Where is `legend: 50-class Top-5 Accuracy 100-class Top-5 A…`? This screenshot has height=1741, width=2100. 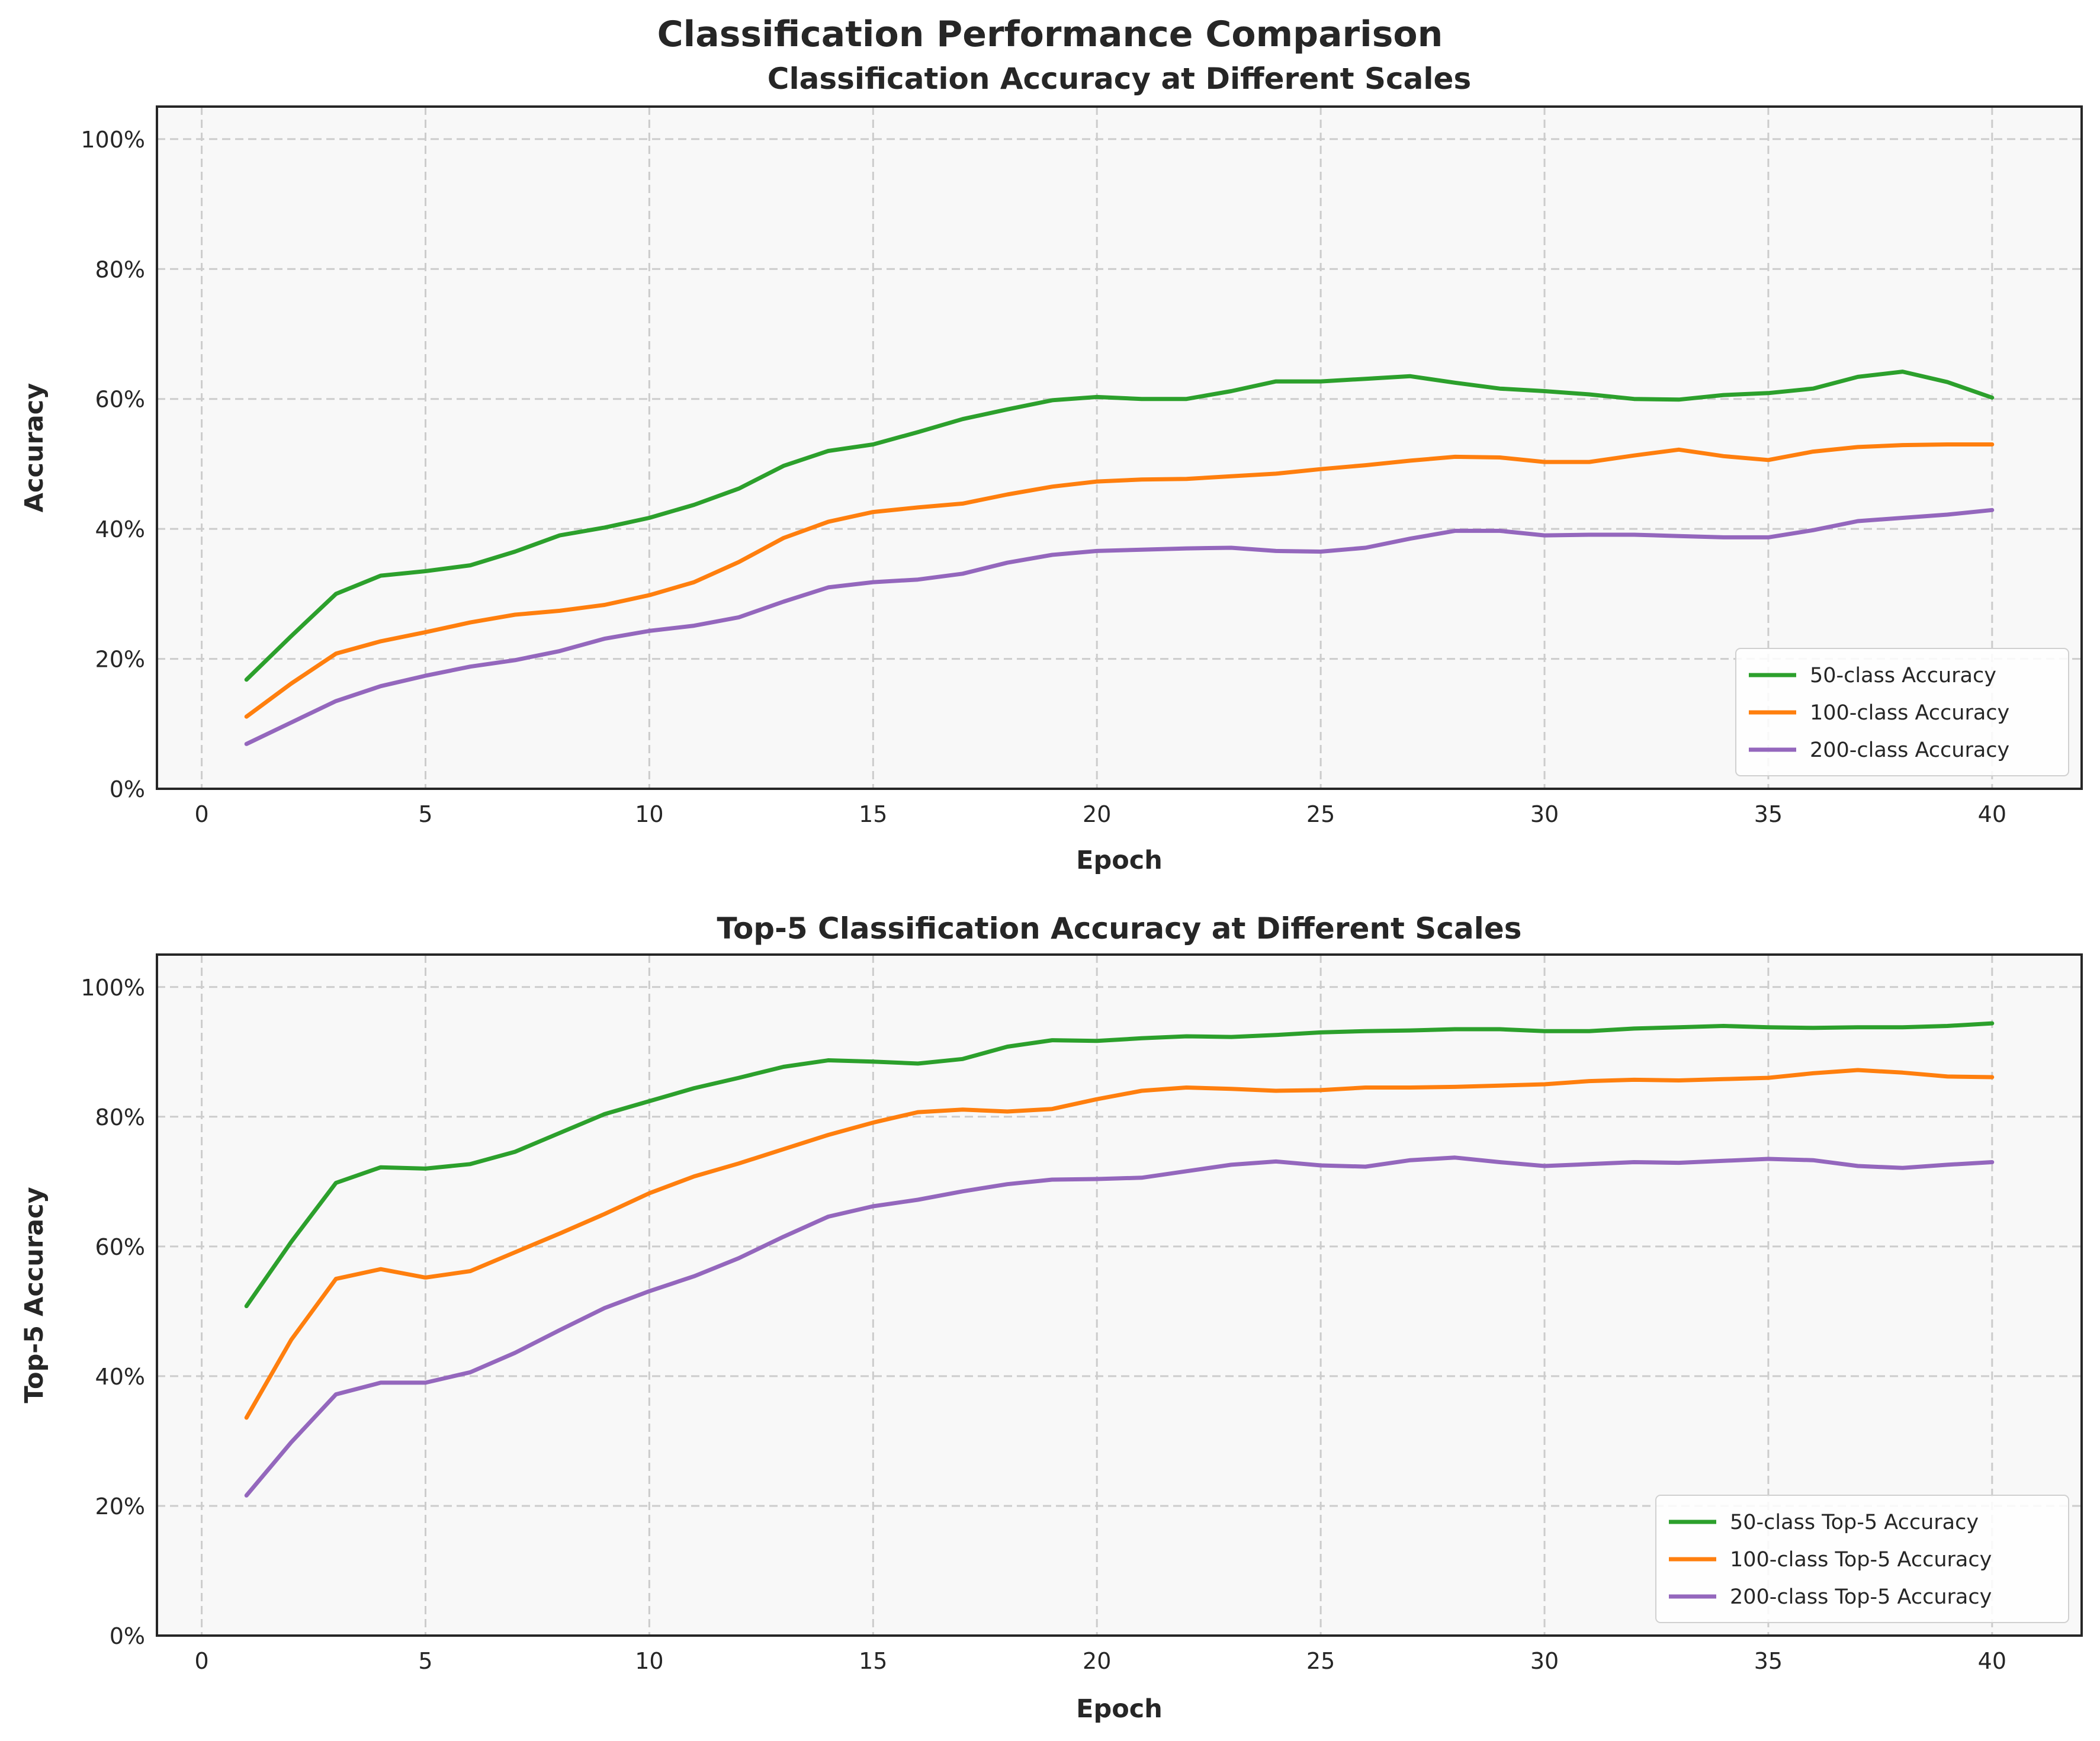
legend: 50-class Top-5 Accuracy 100-class Top-5 A… is located at coordinates (1862, 1559).